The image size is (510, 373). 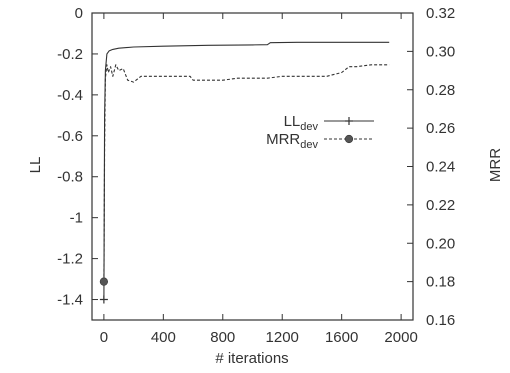 I want to click on x-tick-label: 0, so click(x=104, y=337).